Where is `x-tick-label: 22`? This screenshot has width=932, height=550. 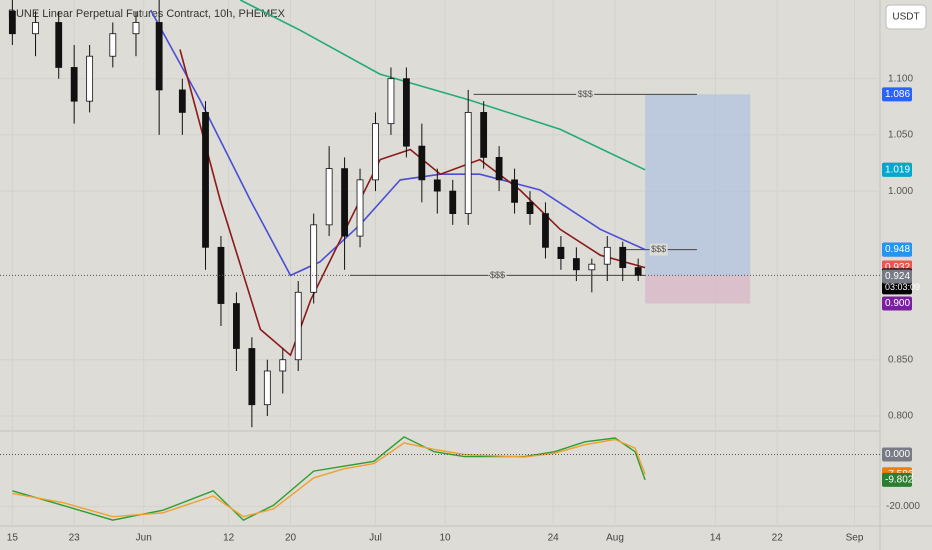 x-tick-label: 22 is located at coordinates (778, 538).